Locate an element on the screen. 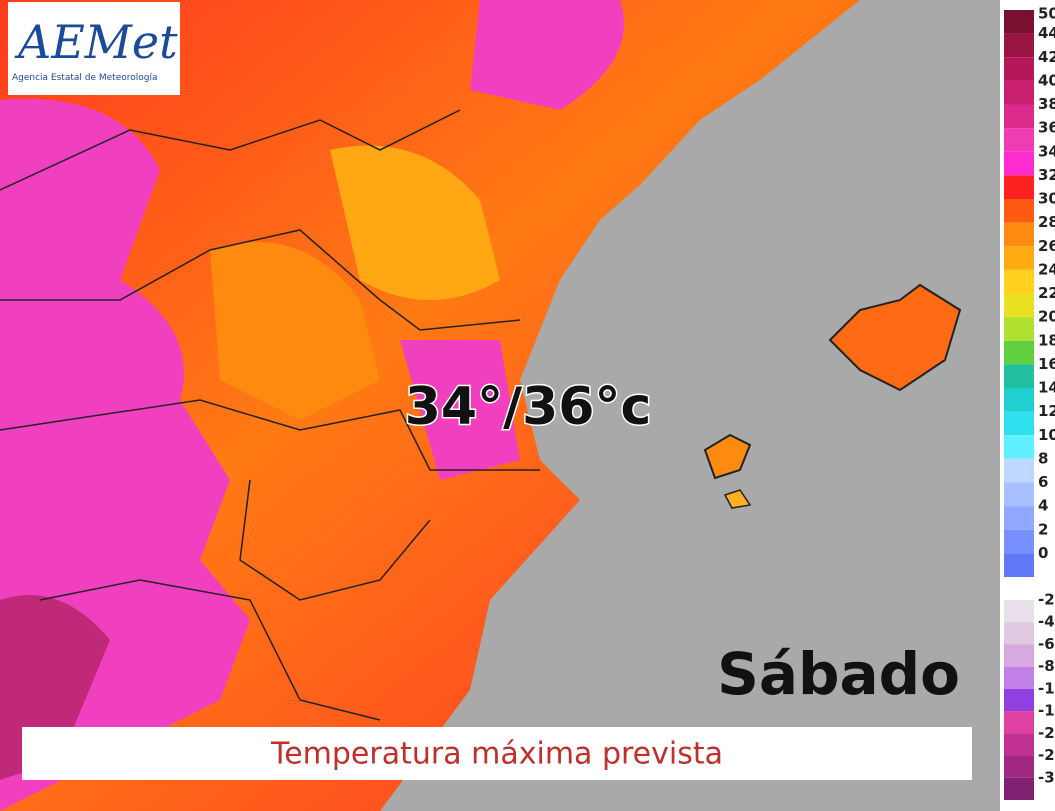 The image size is (1055, 811). legend-label: 22 is located at coordinates (1046, 293).